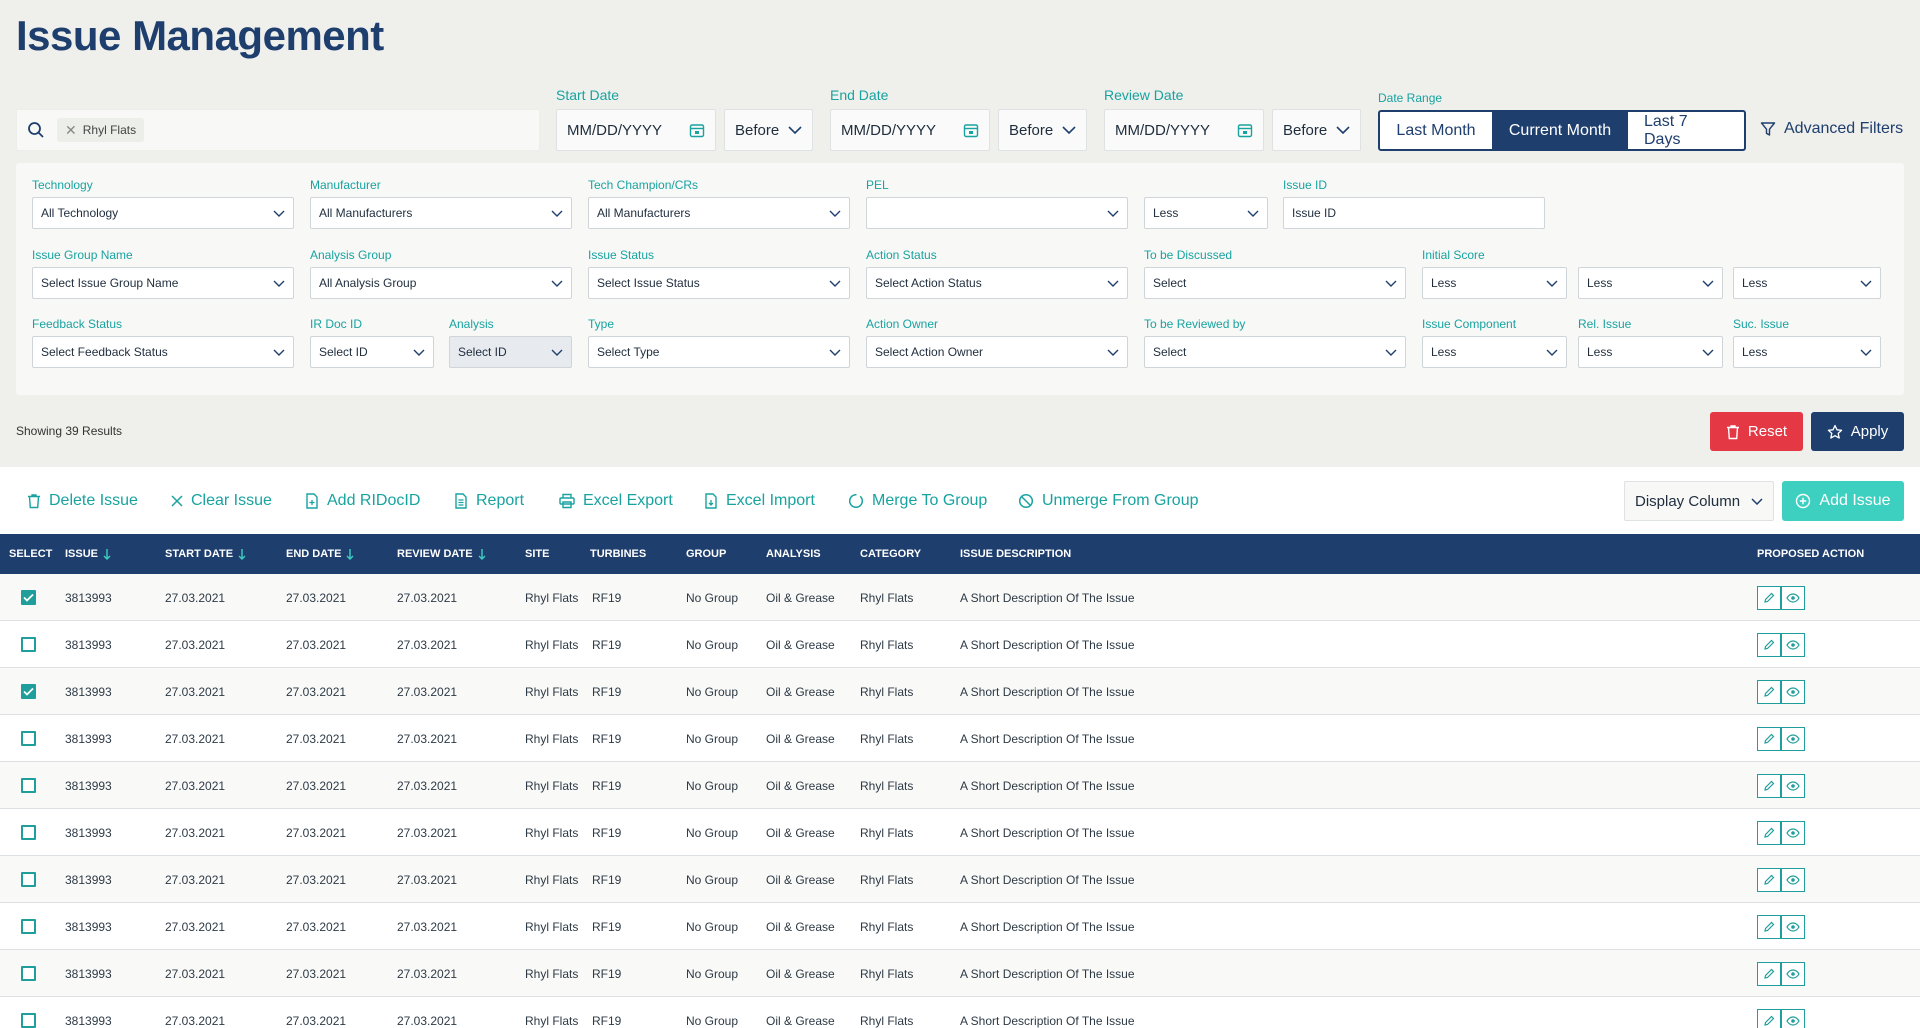 This screenshot has height=1028, width=1920. Describe the element at coordinates (1494, 352) in the screenshot. I see `issue-component-select: Less` at that location.